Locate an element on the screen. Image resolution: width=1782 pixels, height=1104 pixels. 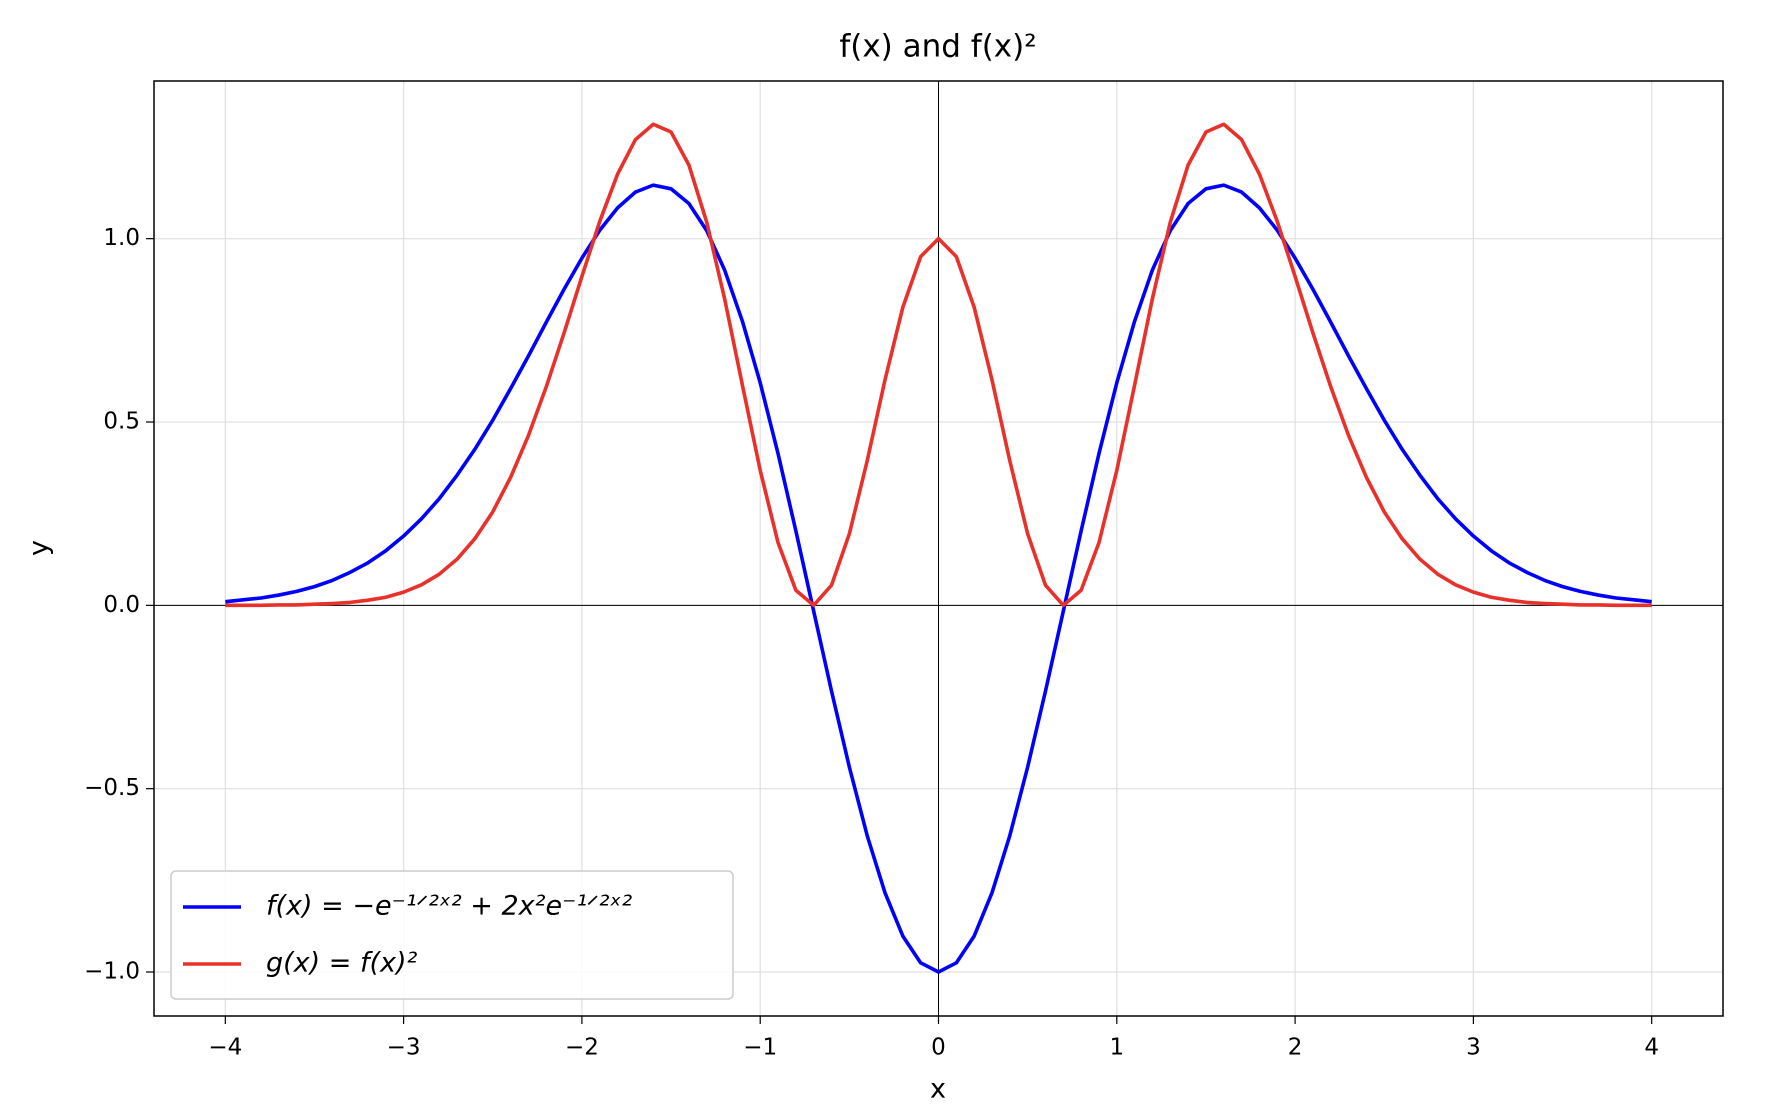
y-axis-label: y is located at coordinates (39, 548).